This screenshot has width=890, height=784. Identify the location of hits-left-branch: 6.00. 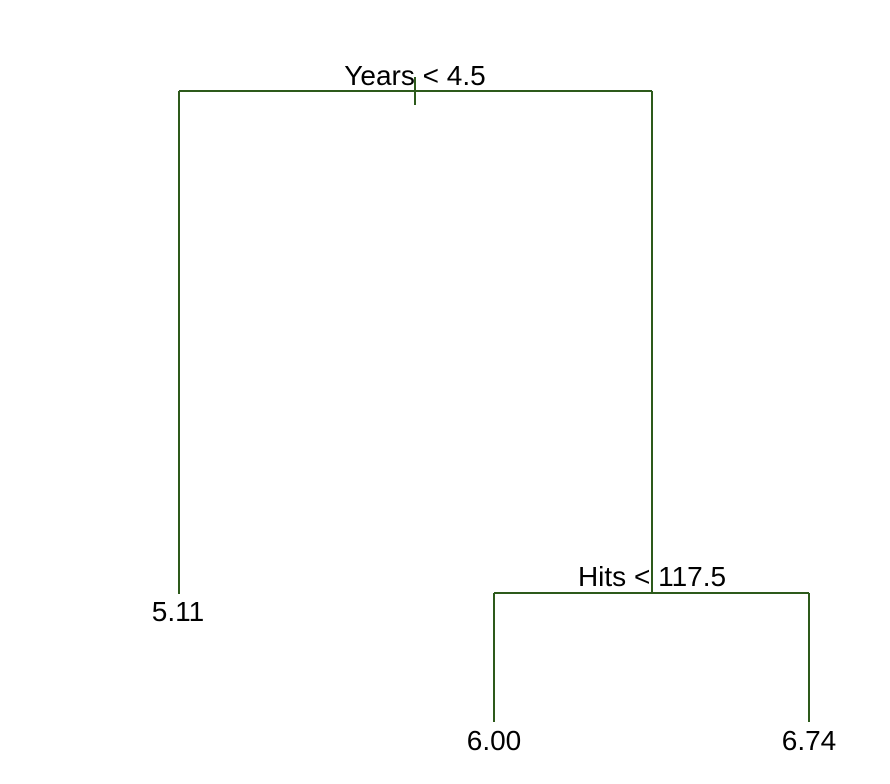
(494, 674).